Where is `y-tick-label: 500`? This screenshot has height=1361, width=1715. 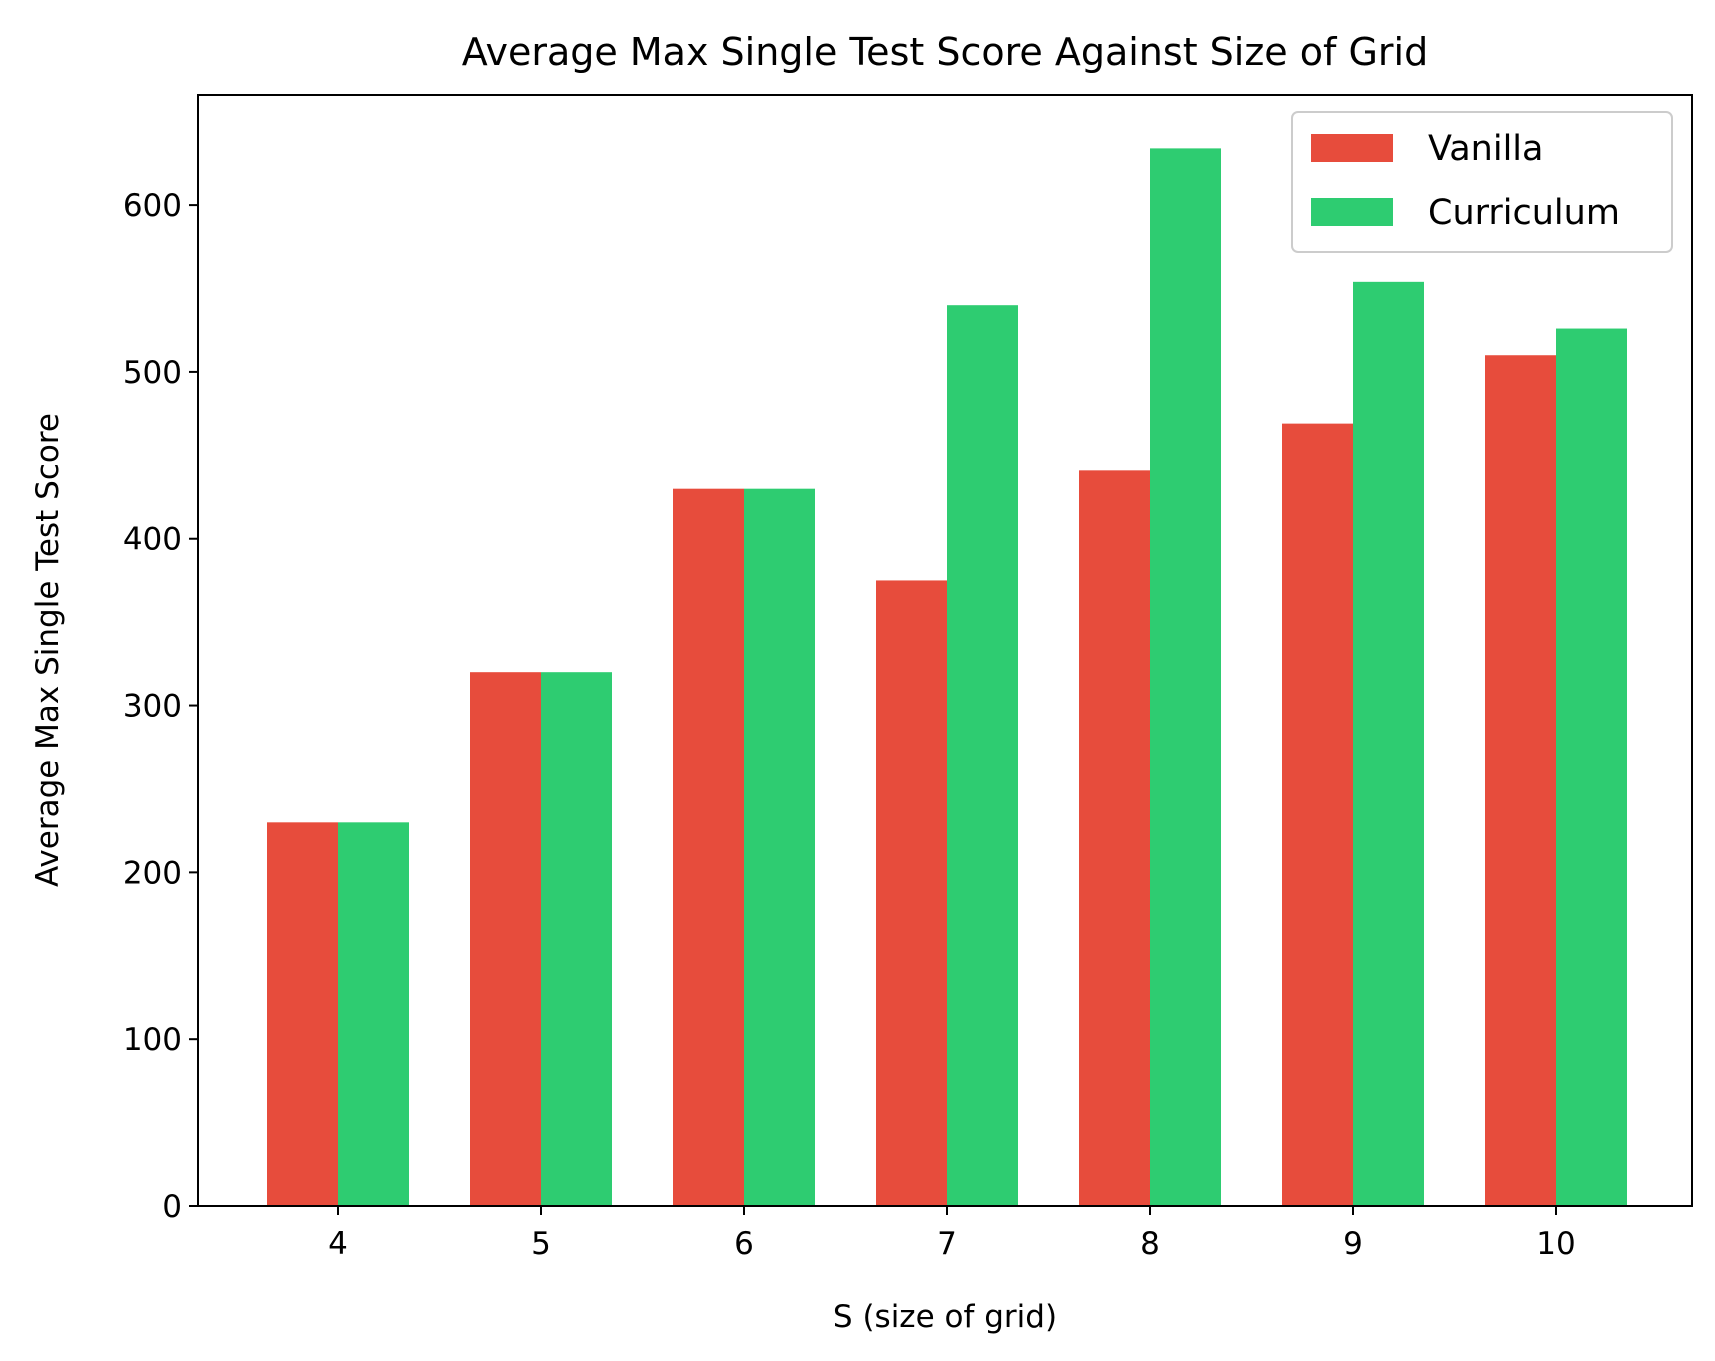
y-tick-label: 500 is located at coordinates (152, 373).